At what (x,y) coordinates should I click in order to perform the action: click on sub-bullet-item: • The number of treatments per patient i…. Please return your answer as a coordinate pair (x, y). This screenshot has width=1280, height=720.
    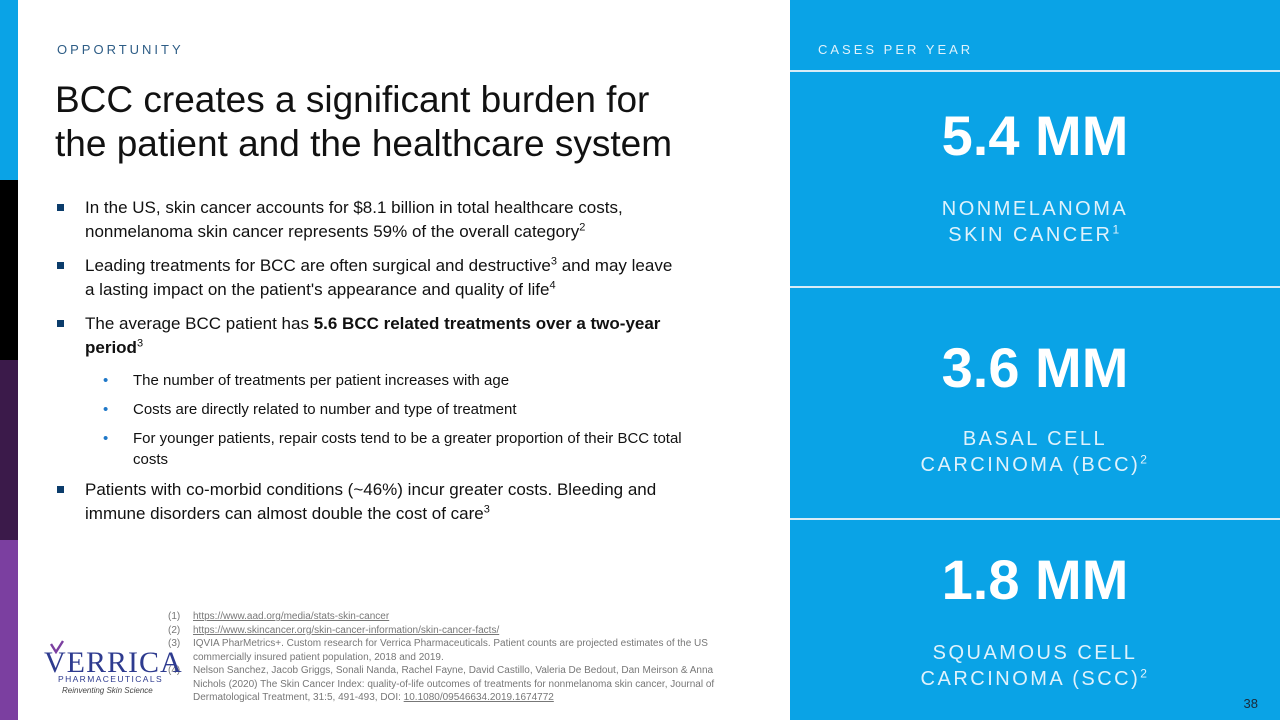
    Looking at the image, I should click on (382, 380).